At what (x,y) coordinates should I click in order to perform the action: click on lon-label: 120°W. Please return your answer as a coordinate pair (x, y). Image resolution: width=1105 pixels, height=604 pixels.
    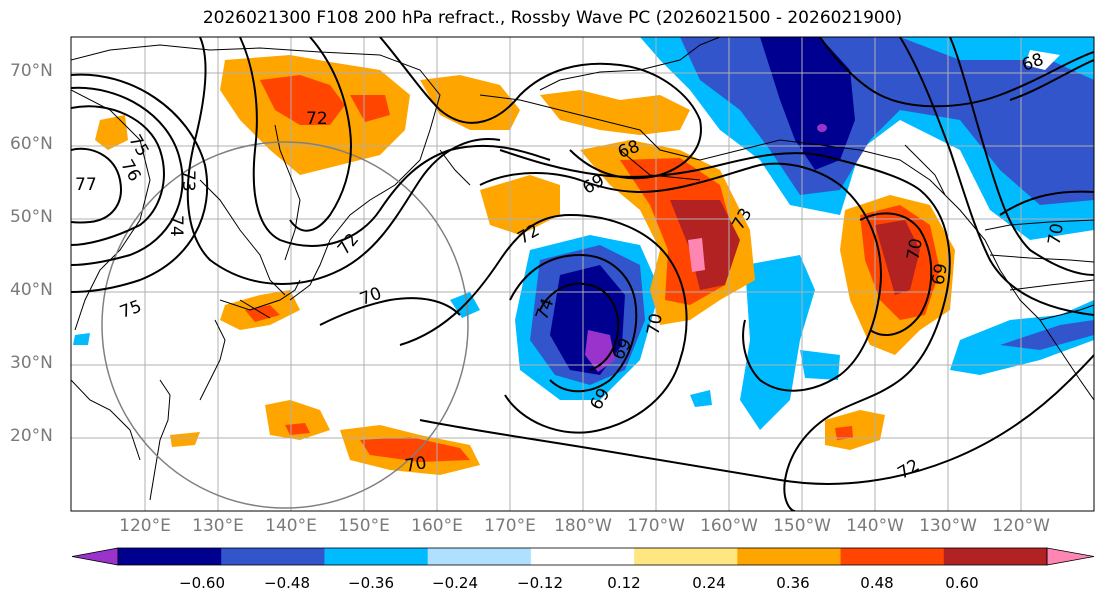
    Looking at the image, I should click on (1021, 526).